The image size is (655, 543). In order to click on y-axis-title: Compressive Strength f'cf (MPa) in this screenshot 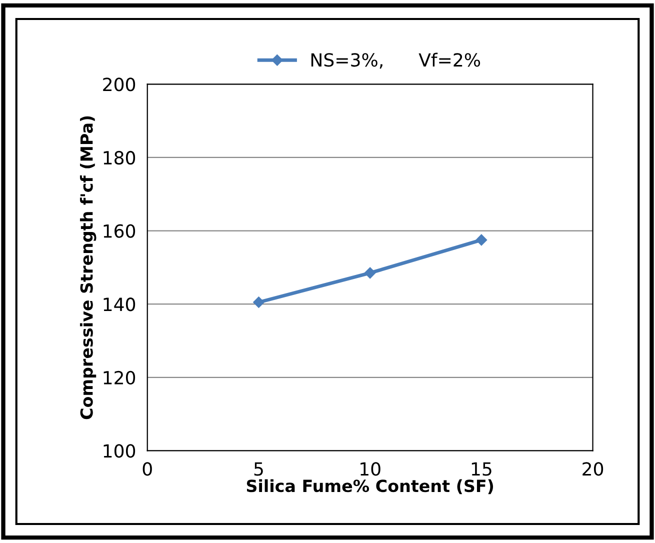, I will do `click(88, 268)`.